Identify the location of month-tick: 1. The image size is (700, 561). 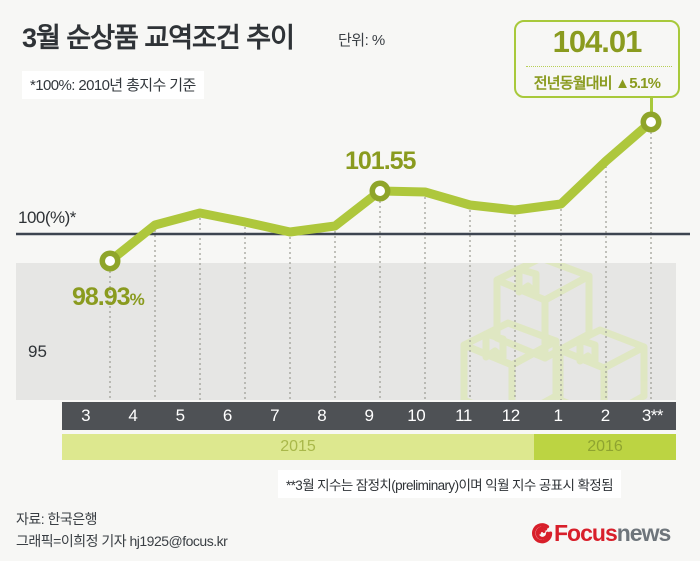
(558, 415).